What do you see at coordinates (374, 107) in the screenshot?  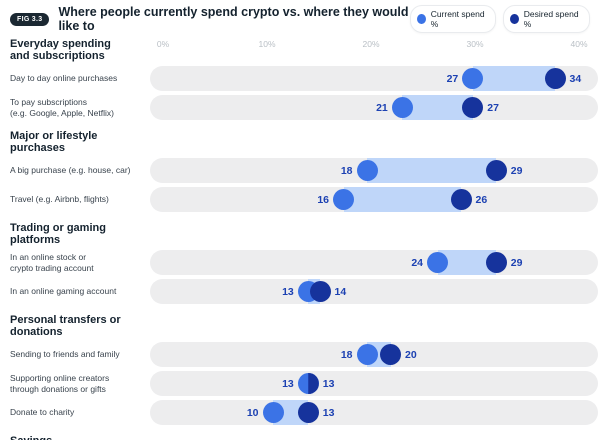 I see `row-track: 21 27` at bounding box center [374, 107].